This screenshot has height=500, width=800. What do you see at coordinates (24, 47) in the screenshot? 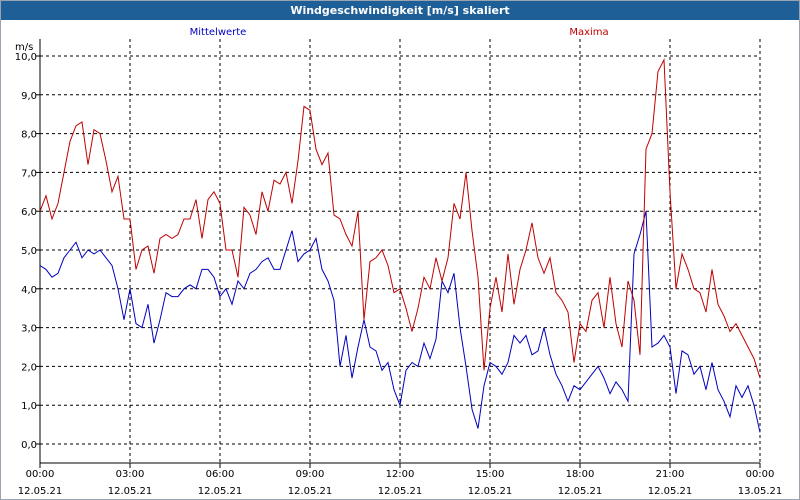
I see `y-axis-label: m/s` at bounding box center [24, 47].